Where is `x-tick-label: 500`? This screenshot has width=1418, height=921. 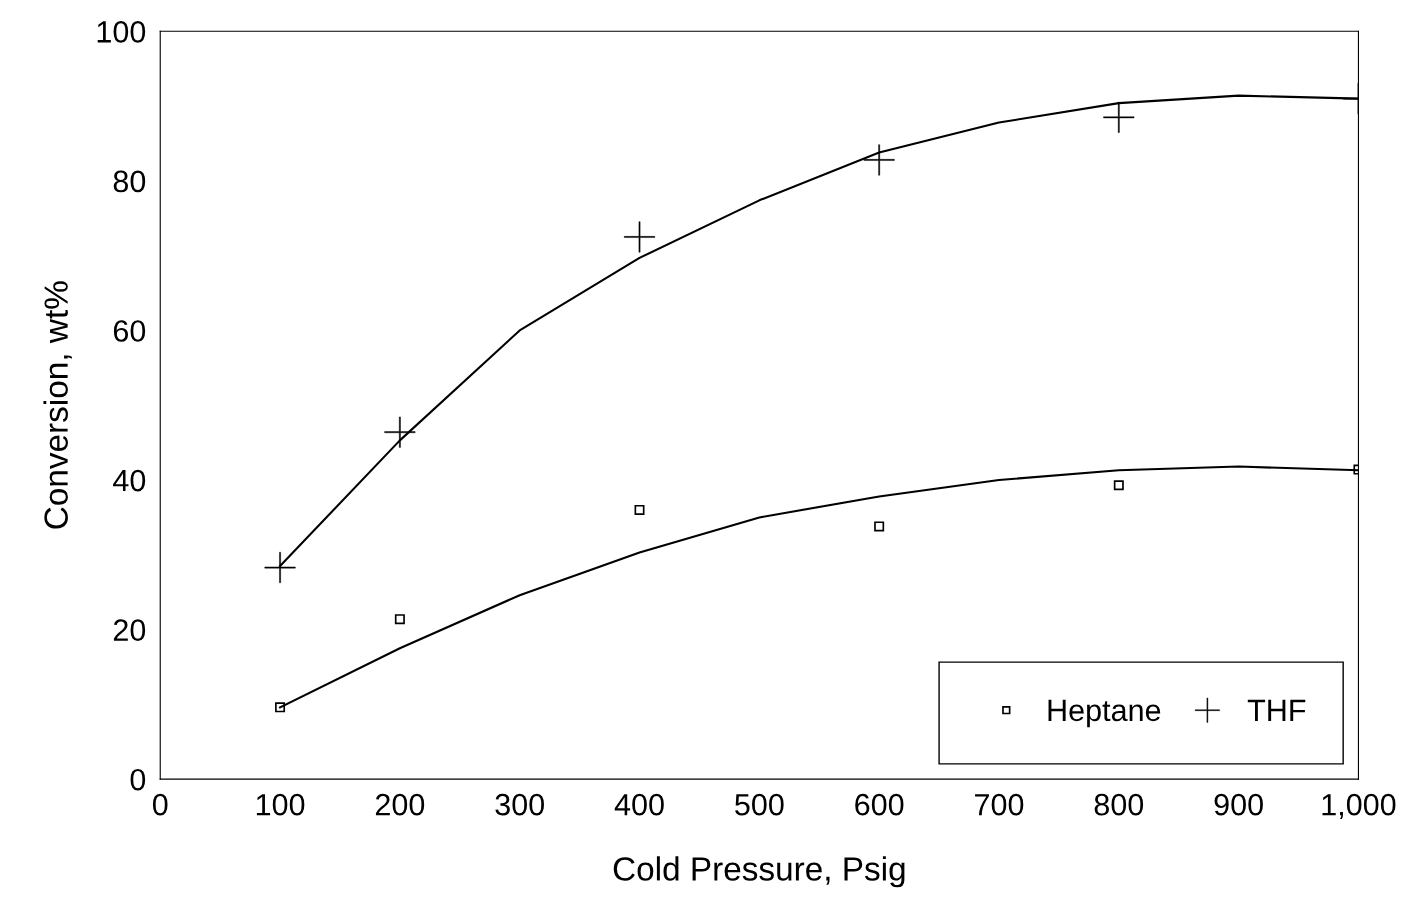
x-tick-label: 500 is located at coordinates (759, 804).